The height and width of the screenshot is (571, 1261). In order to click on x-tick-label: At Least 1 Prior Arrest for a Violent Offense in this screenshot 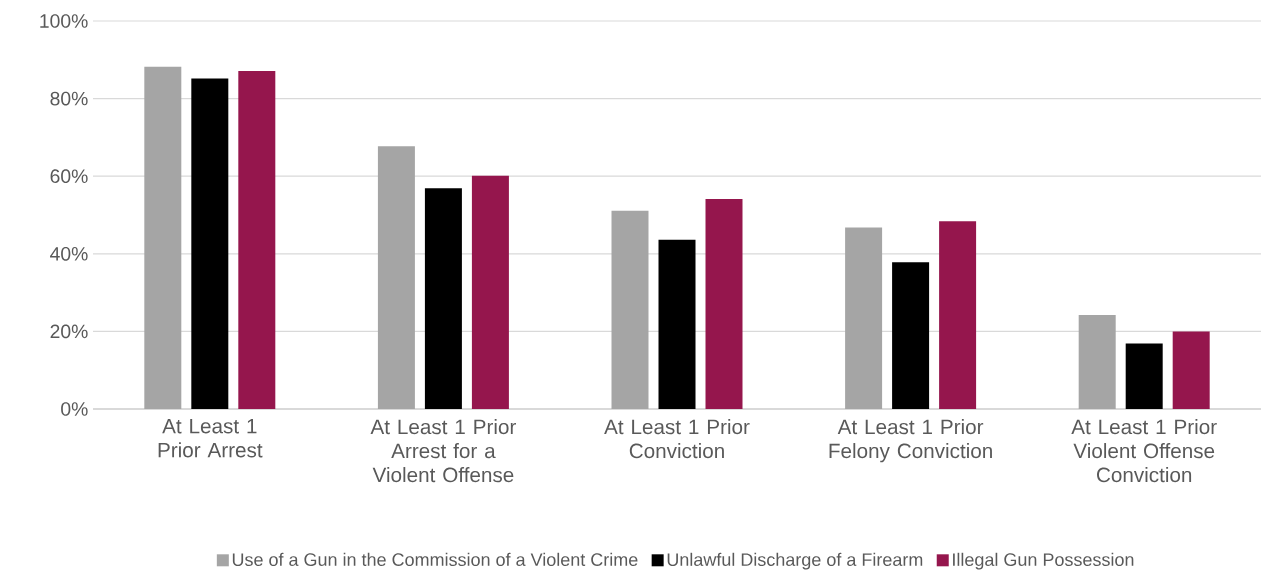, I will do `click(443, 451)`.